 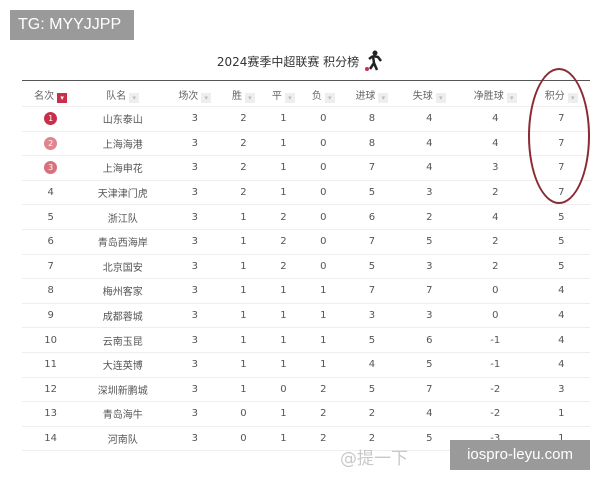 I want to click on column-header: 净胜球 ▾, so click(x=495, y=95).